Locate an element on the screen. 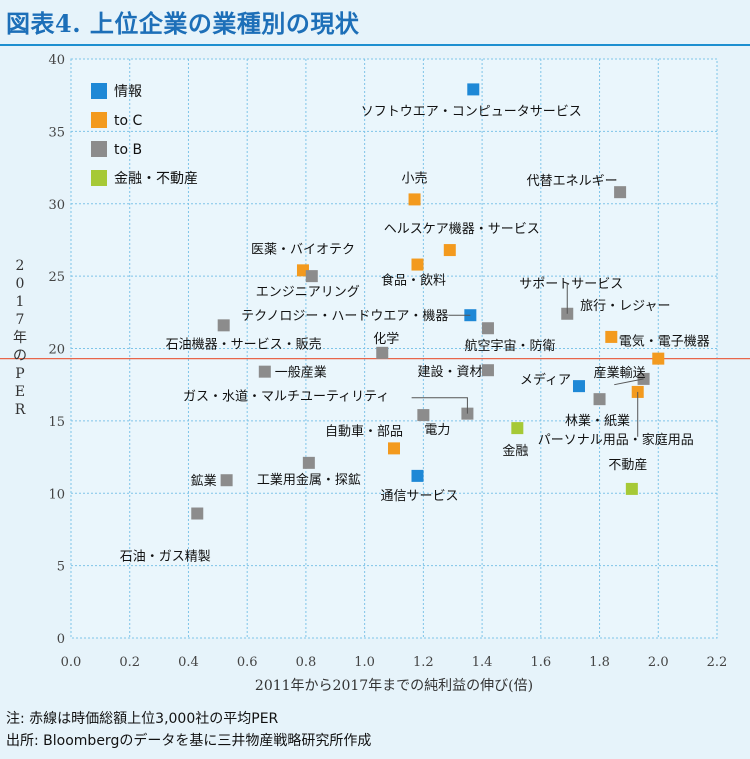 This screenshot has width=750, height=759. x-tick-label: 2.2 is located at coordinates (717, 662).